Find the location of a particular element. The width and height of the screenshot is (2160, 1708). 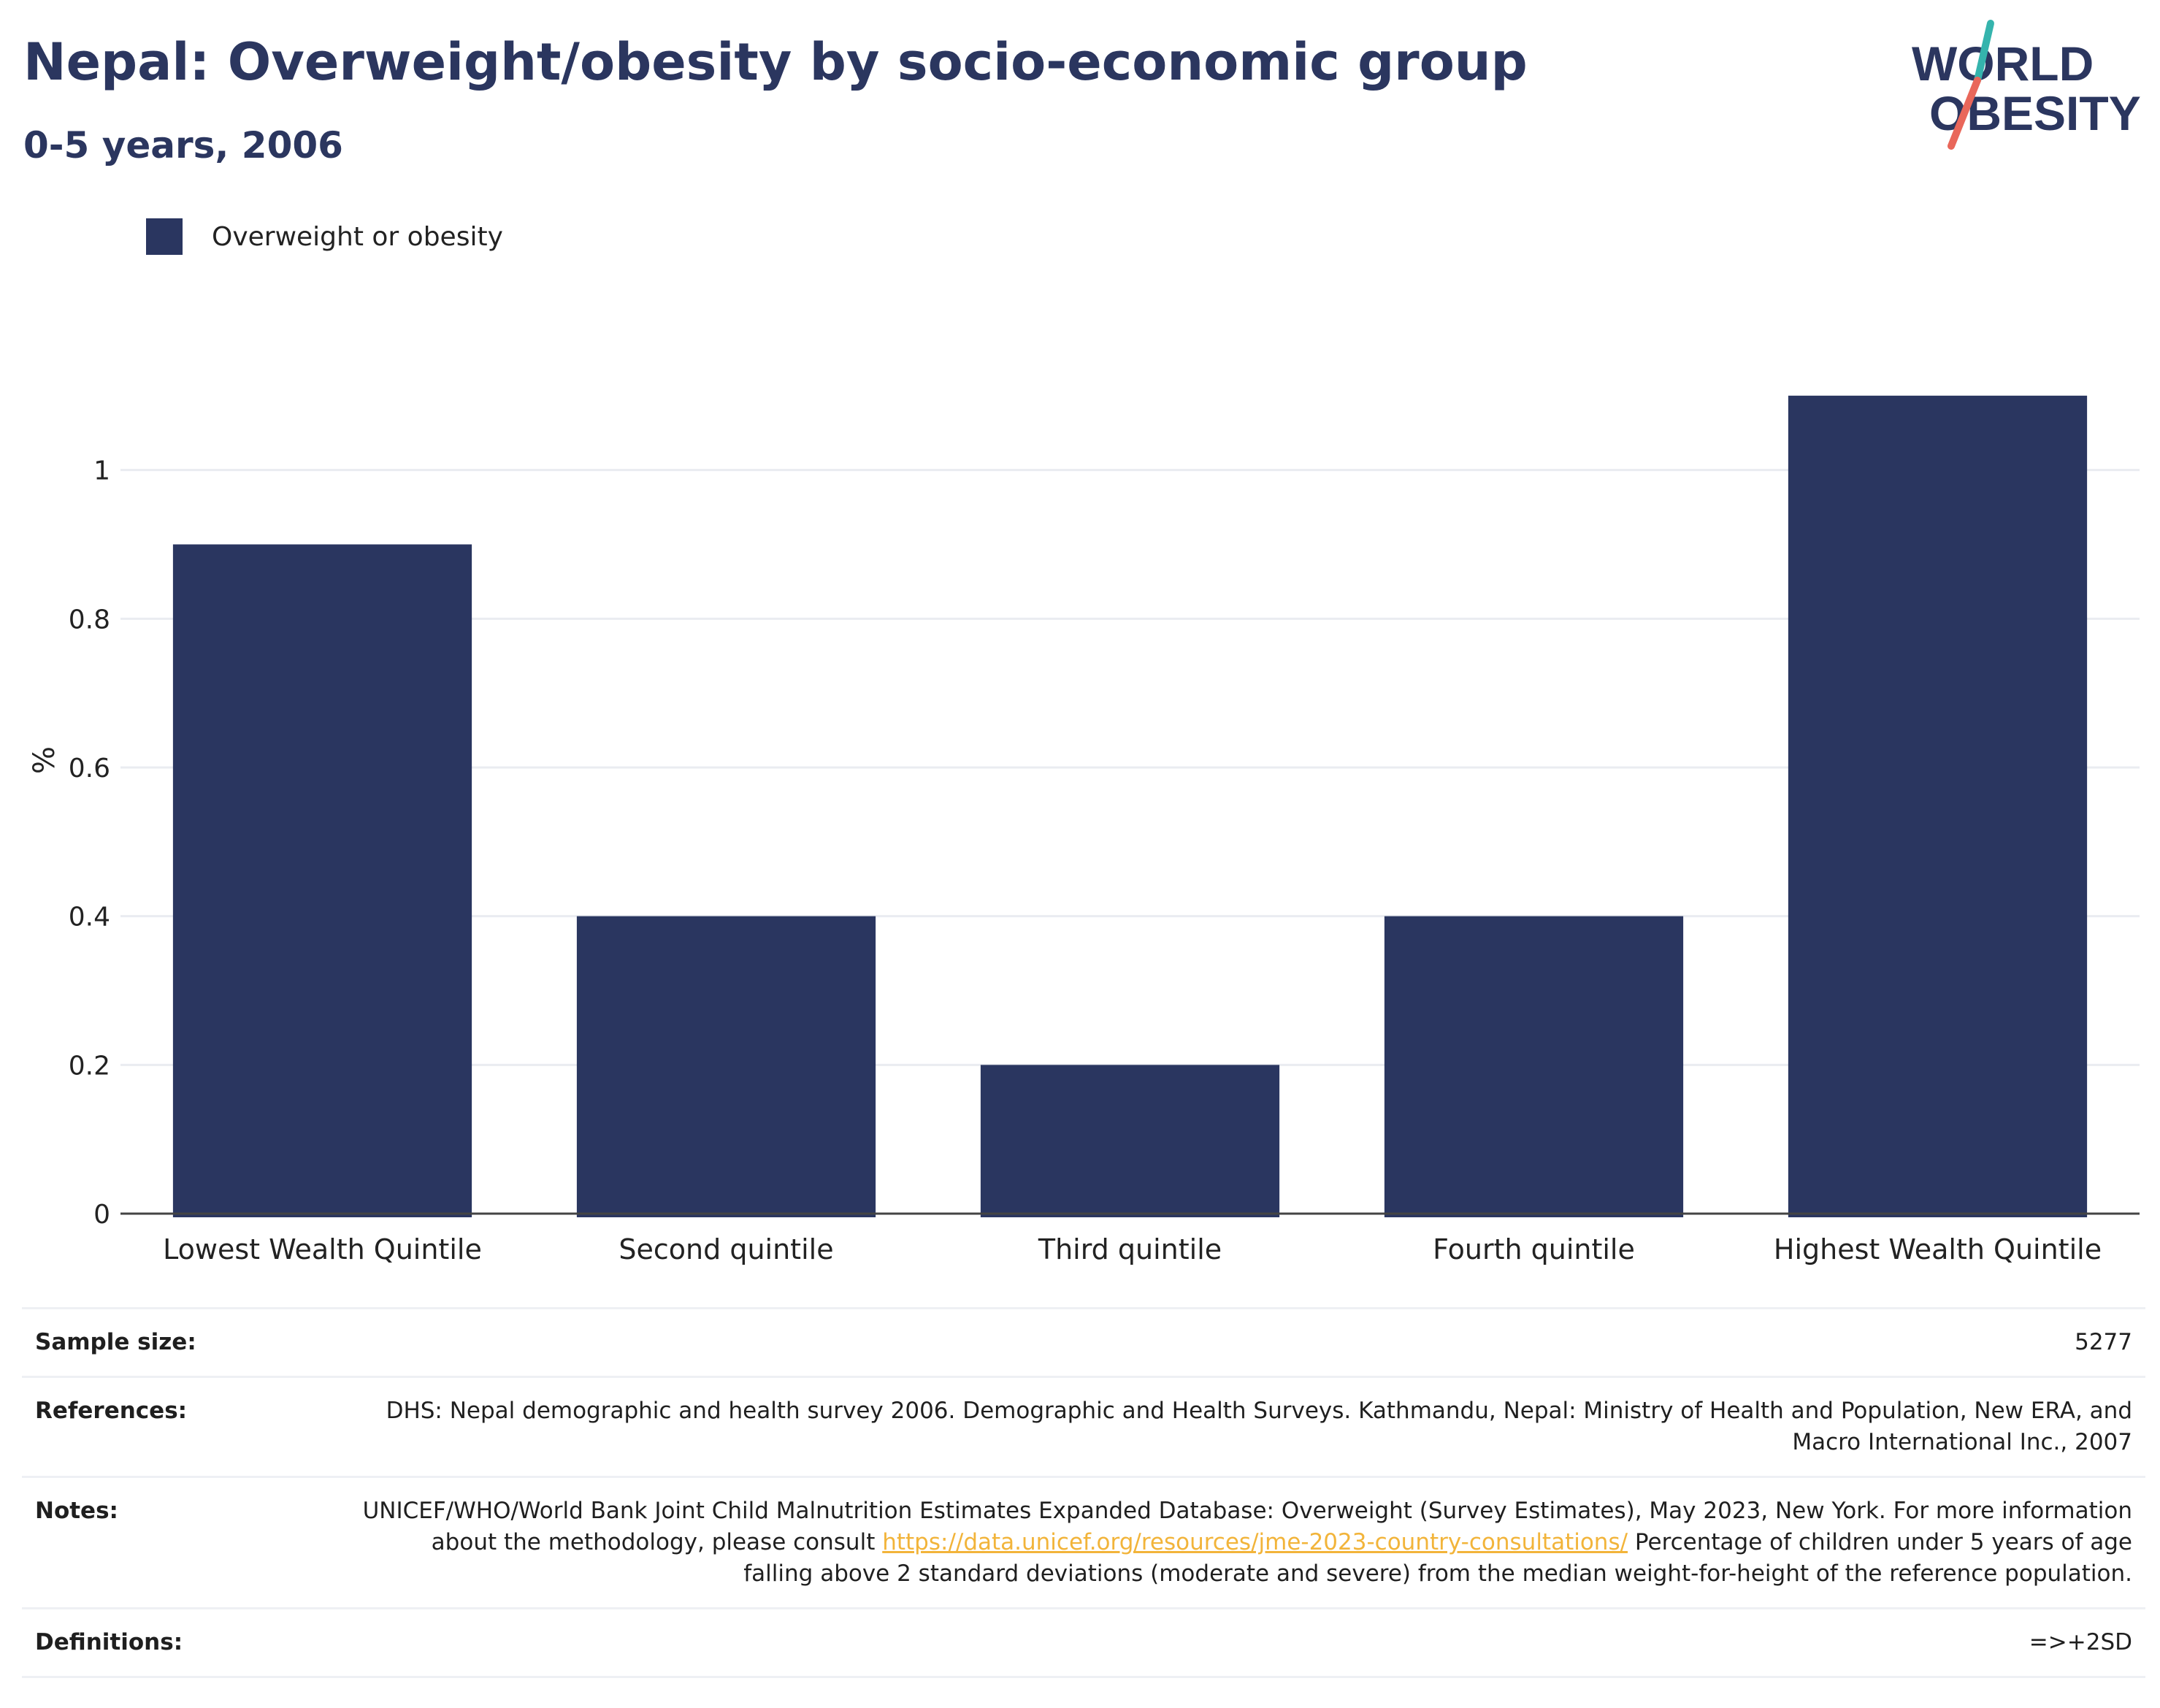

sample-size-label: Sample size: is located at coordinates (116, 1342).